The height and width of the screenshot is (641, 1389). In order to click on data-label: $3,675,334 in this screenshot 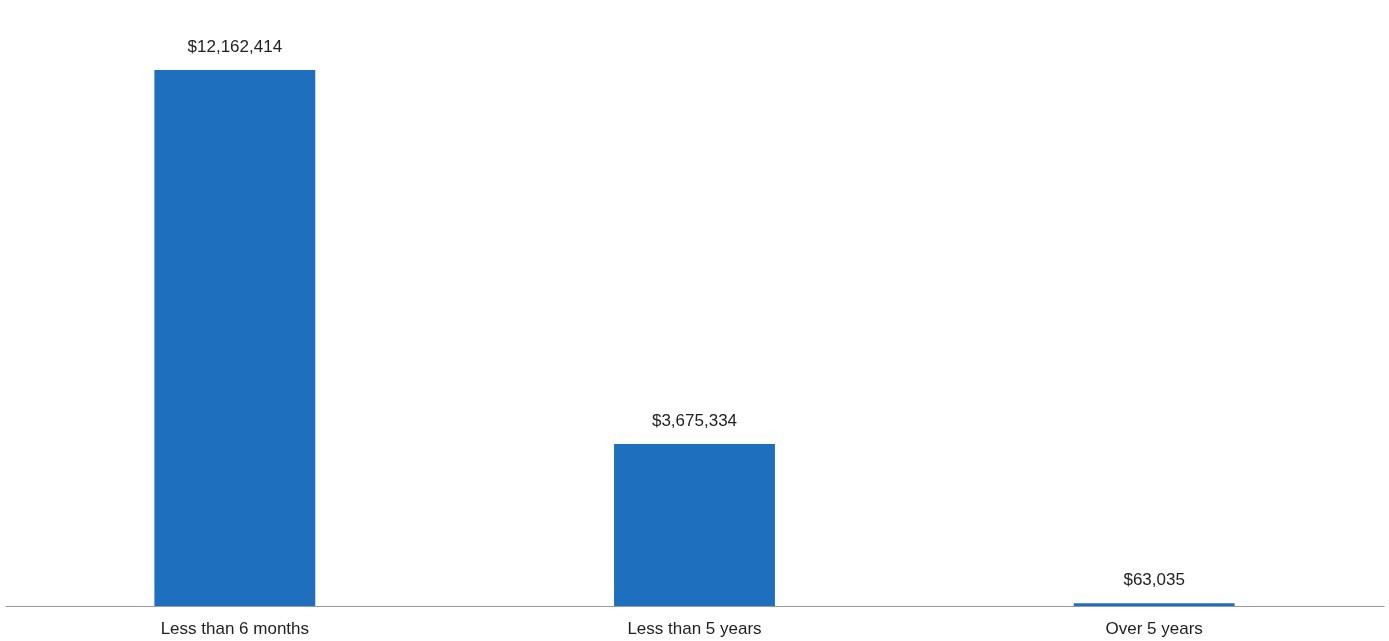, I will do `click(694, 421)`.